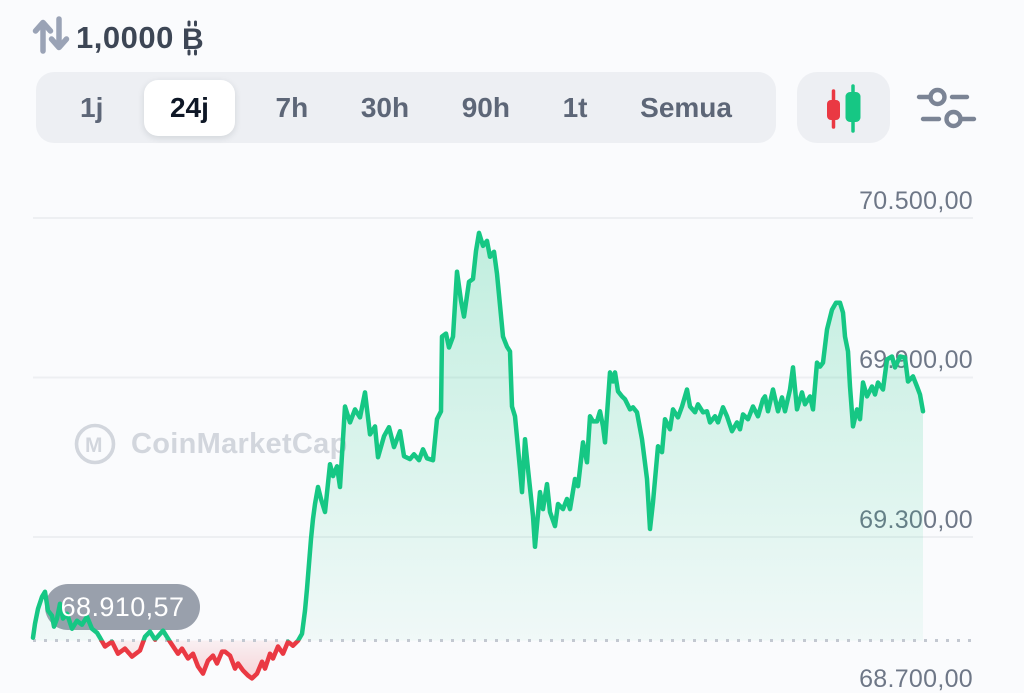  What do you see at coordinates (189, 107) in the screenshot?
I see `tab-24j: 24j` at bounding box center [189, 107].